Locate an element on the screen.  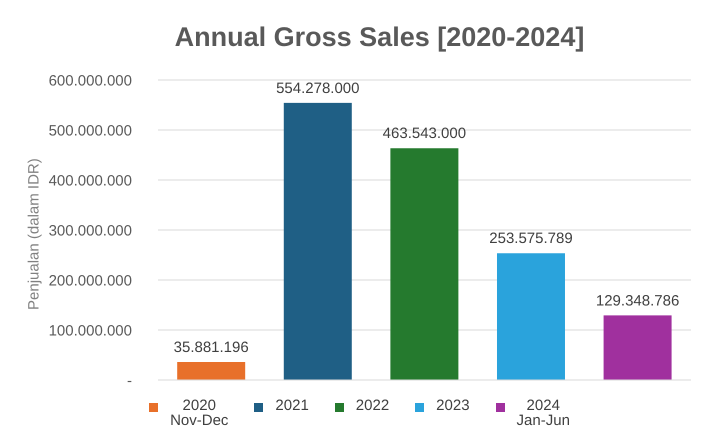
data-label: 253.575.789 is located at coordinates (531, 239).